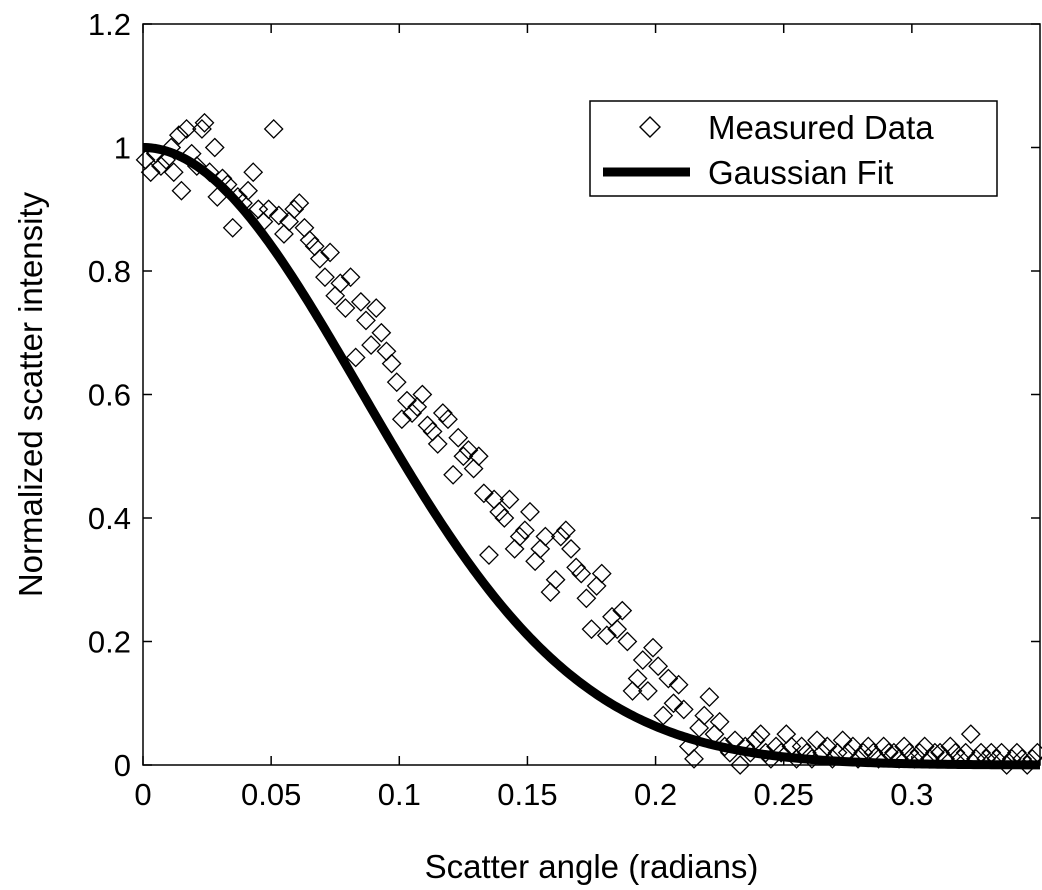 This screenshot has height=890, width=1042. What do you see at coordinates (800, 172) in the screenshot?
I see `legend-label-gaussian-fit: Gaussian Fit` at bounding box center [800, 172].